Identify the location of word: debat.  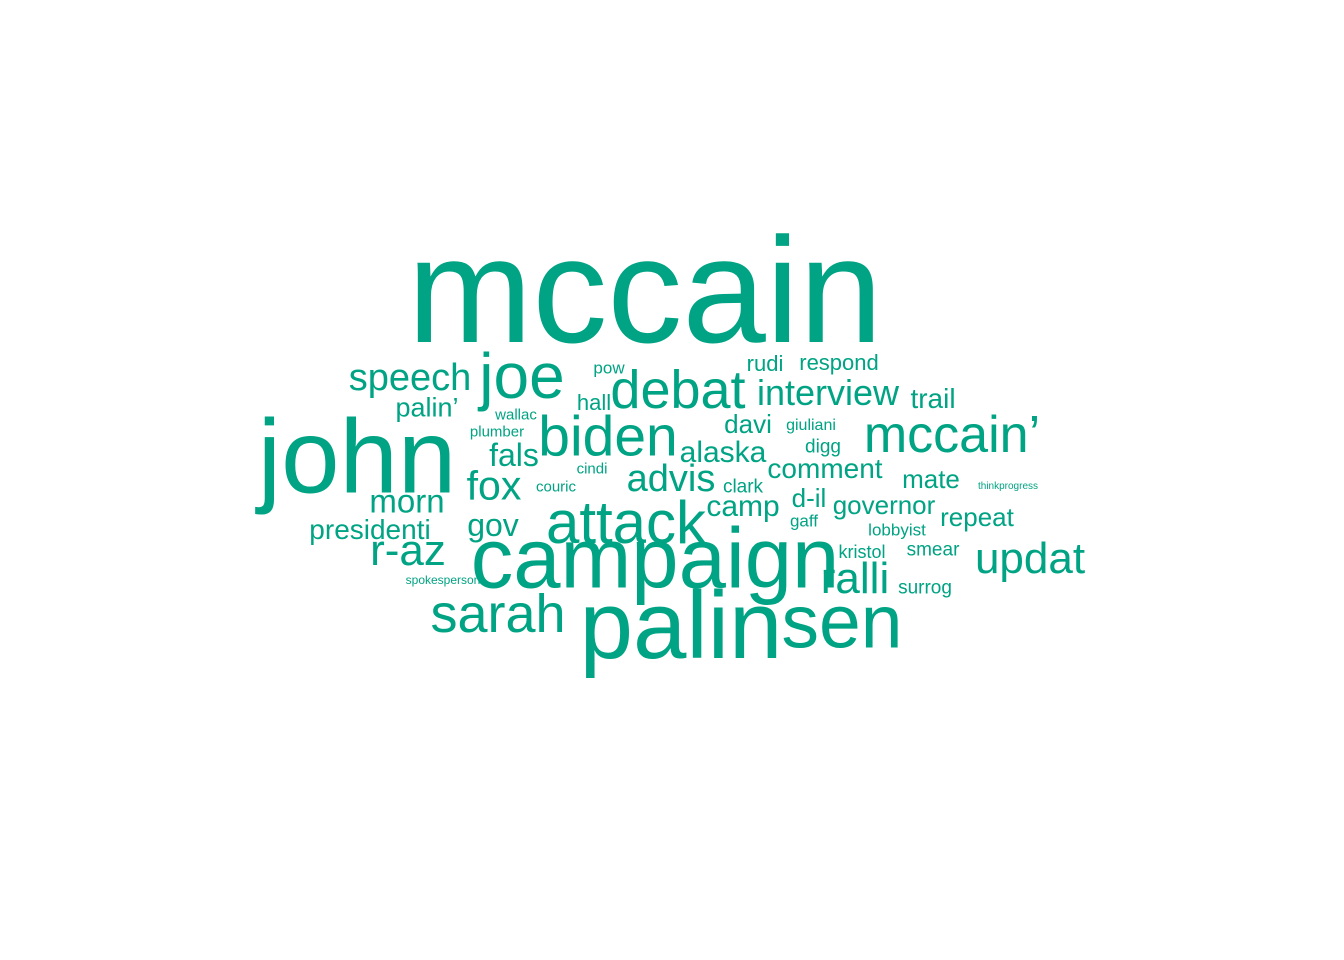
(678, 390).